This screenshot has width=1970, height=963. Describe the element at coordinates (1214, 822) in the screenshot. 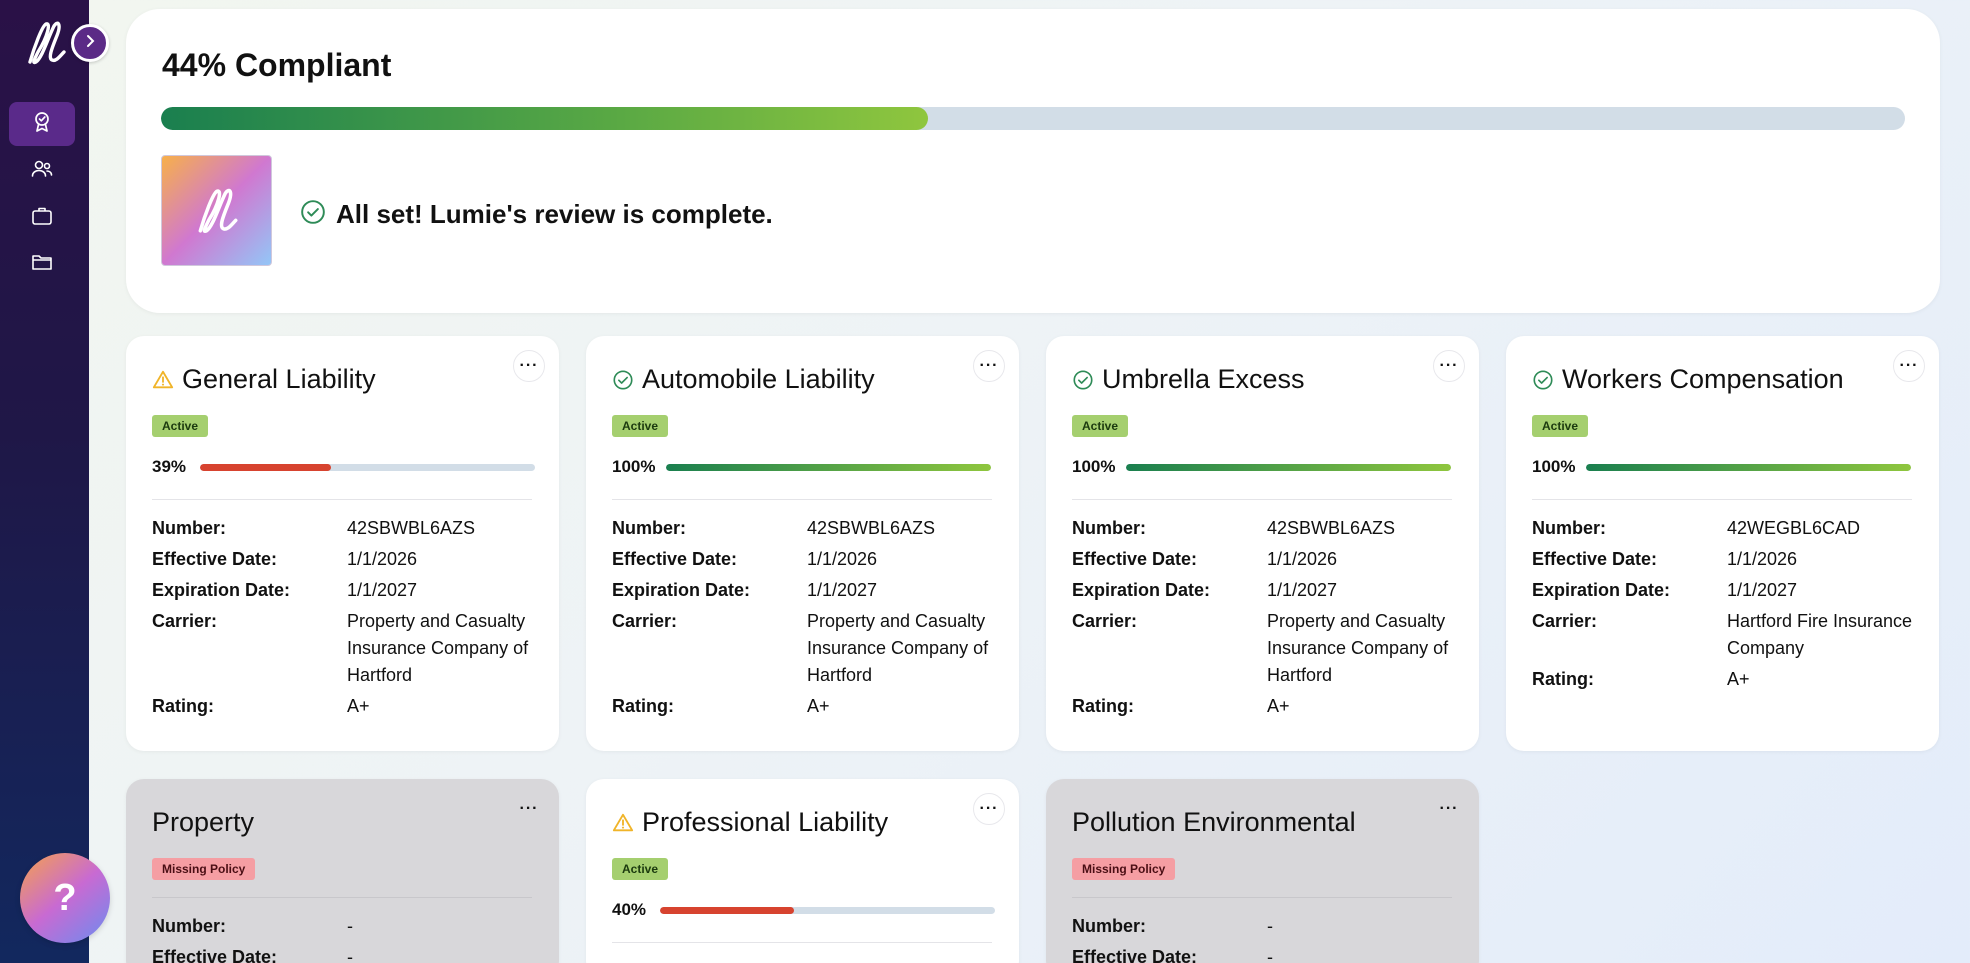

I see `policy-title: Pollution Environmental` at that location.